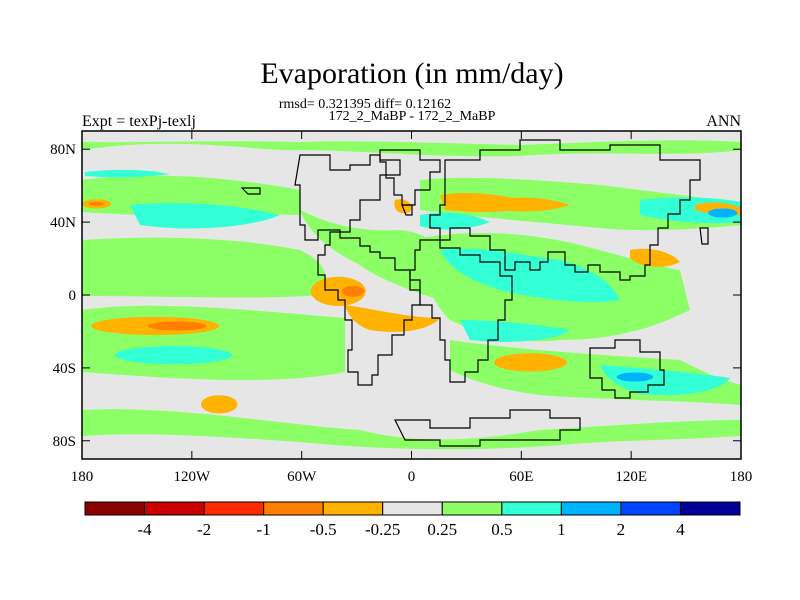 The height and width of the screenshot is (600, 800). I want to click on contour-pac-cyan-band, so click(173, 355).